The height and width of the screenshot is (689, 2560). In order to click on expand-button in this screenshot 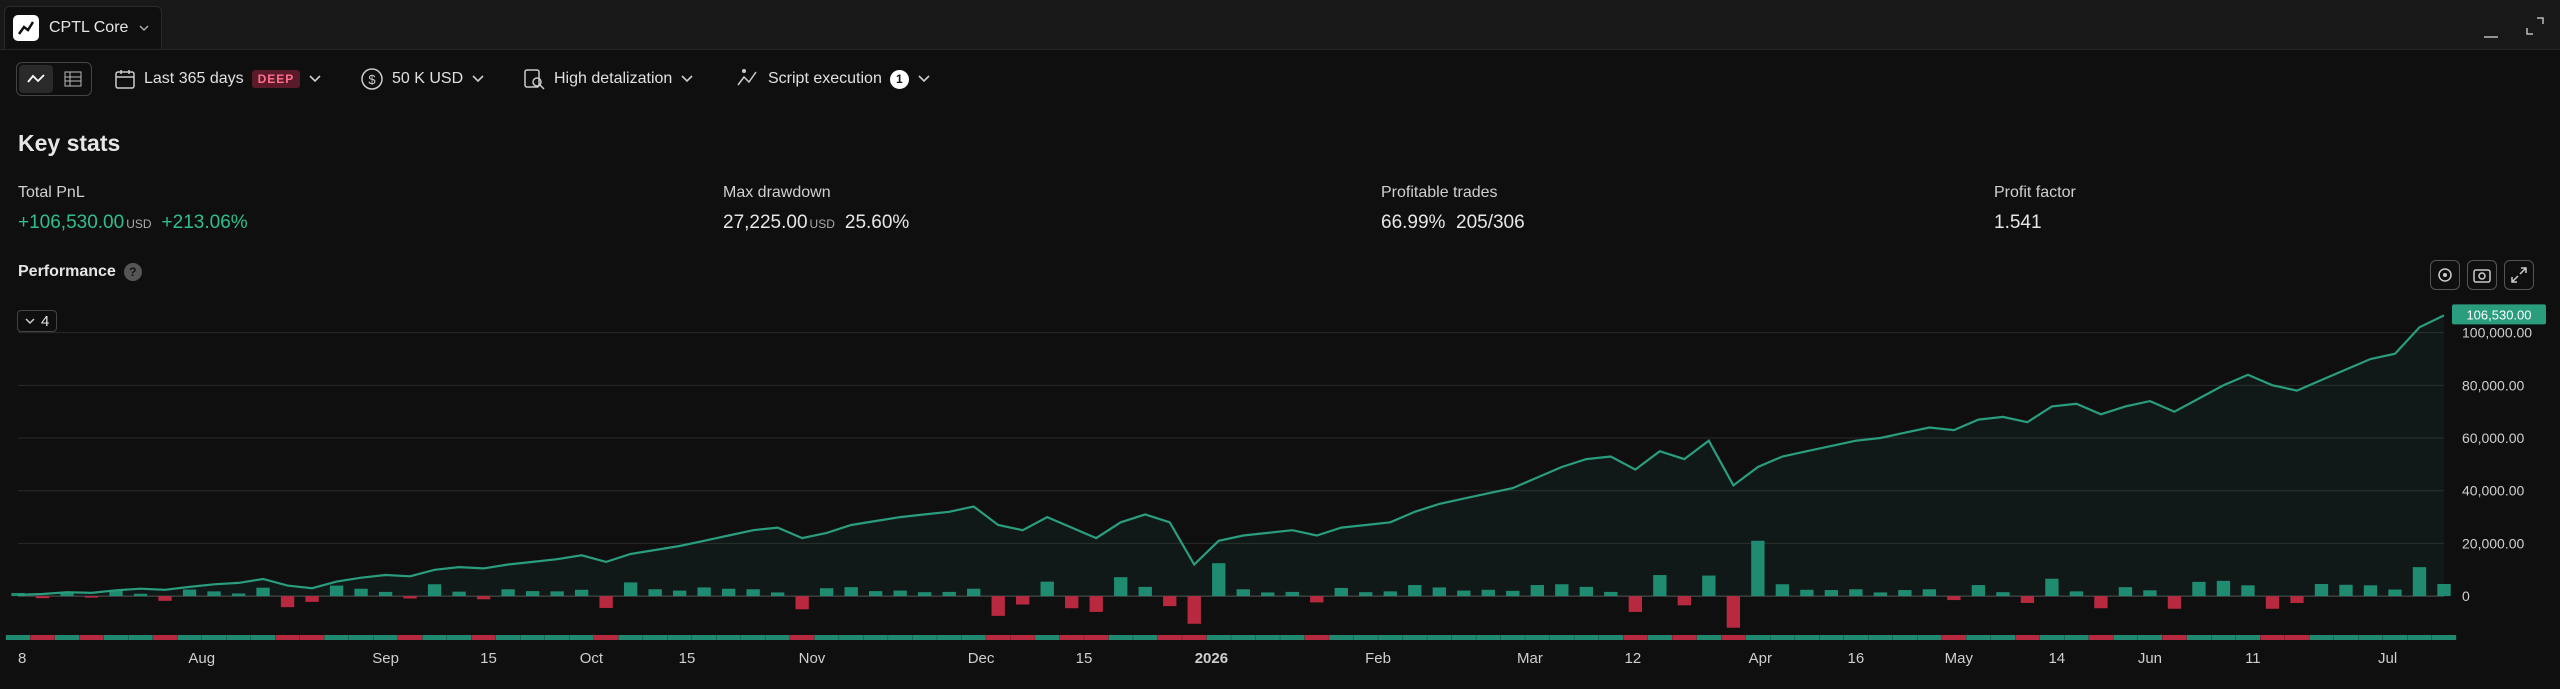, I will do `click(2535, 26)`.